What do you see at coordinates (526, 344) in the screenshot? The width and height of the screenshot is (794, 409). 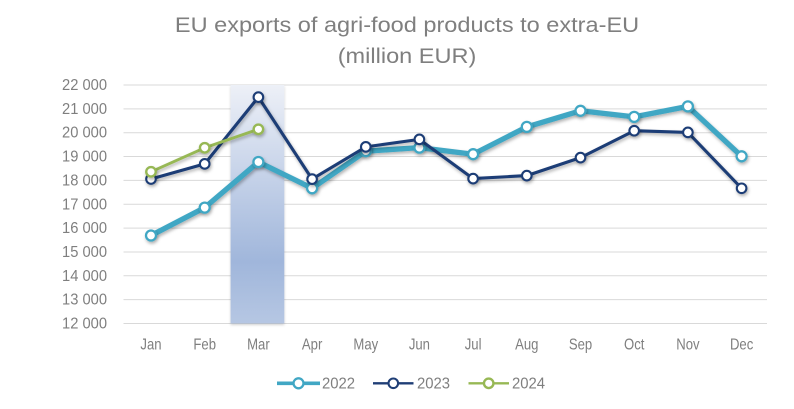 I see `svg-text: Aug` at bounding box center [526, 344].